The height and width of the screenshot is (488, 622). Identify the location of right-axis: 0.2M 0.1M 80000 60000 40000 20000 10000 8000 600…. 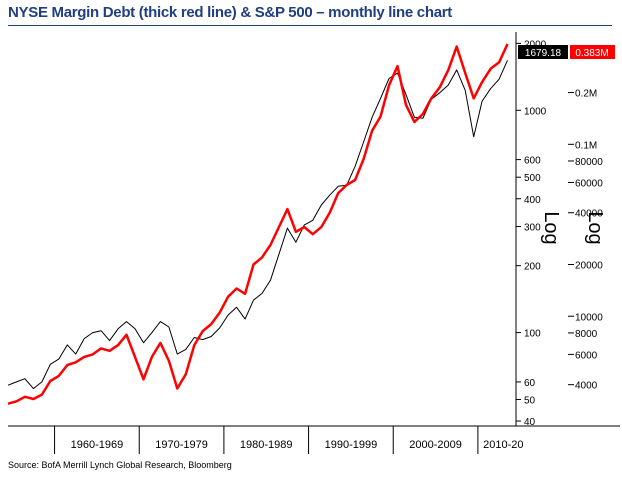
(587, 240).